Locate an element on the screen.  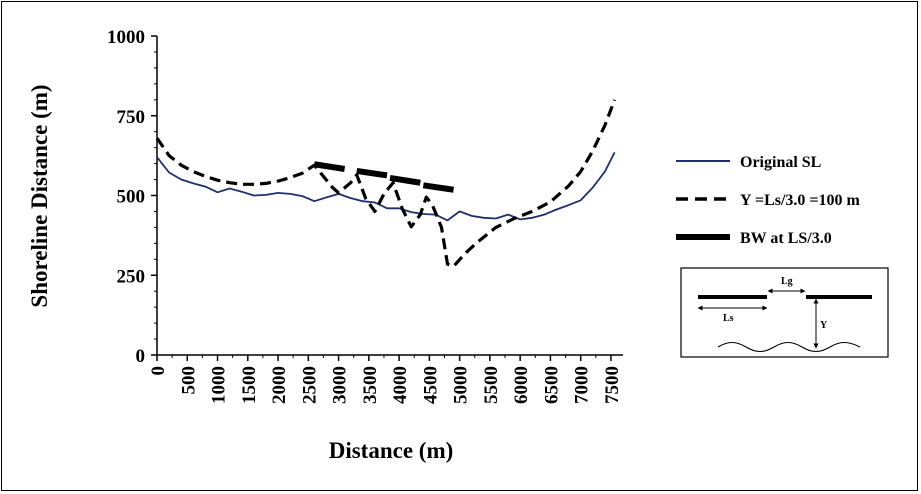
x-tick-label: 5500 is located at coordinates (491, 385).